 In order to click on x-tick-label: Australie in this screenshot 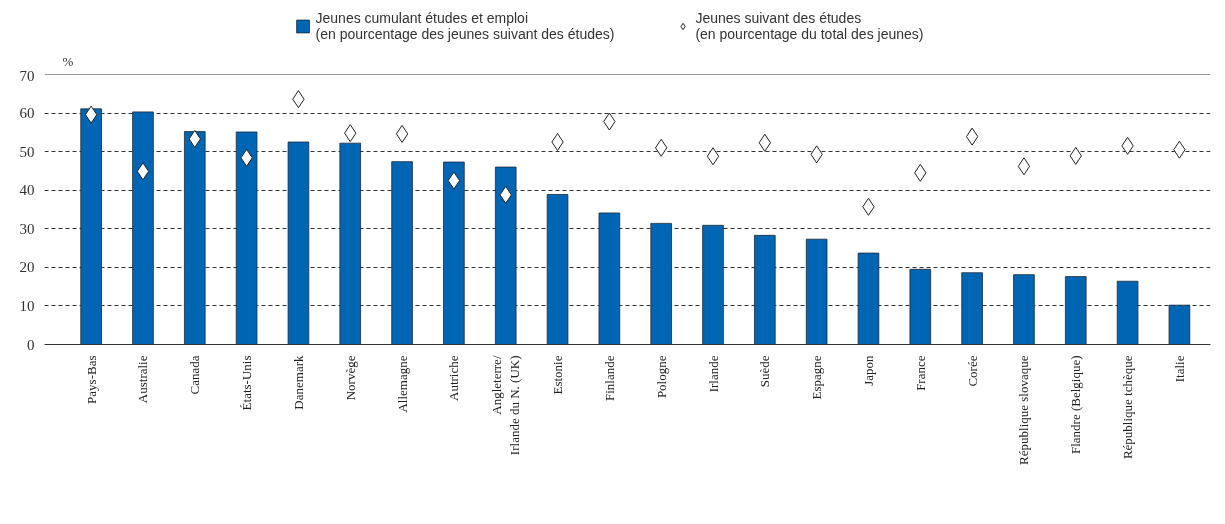, I will do `click(143, 379)`.